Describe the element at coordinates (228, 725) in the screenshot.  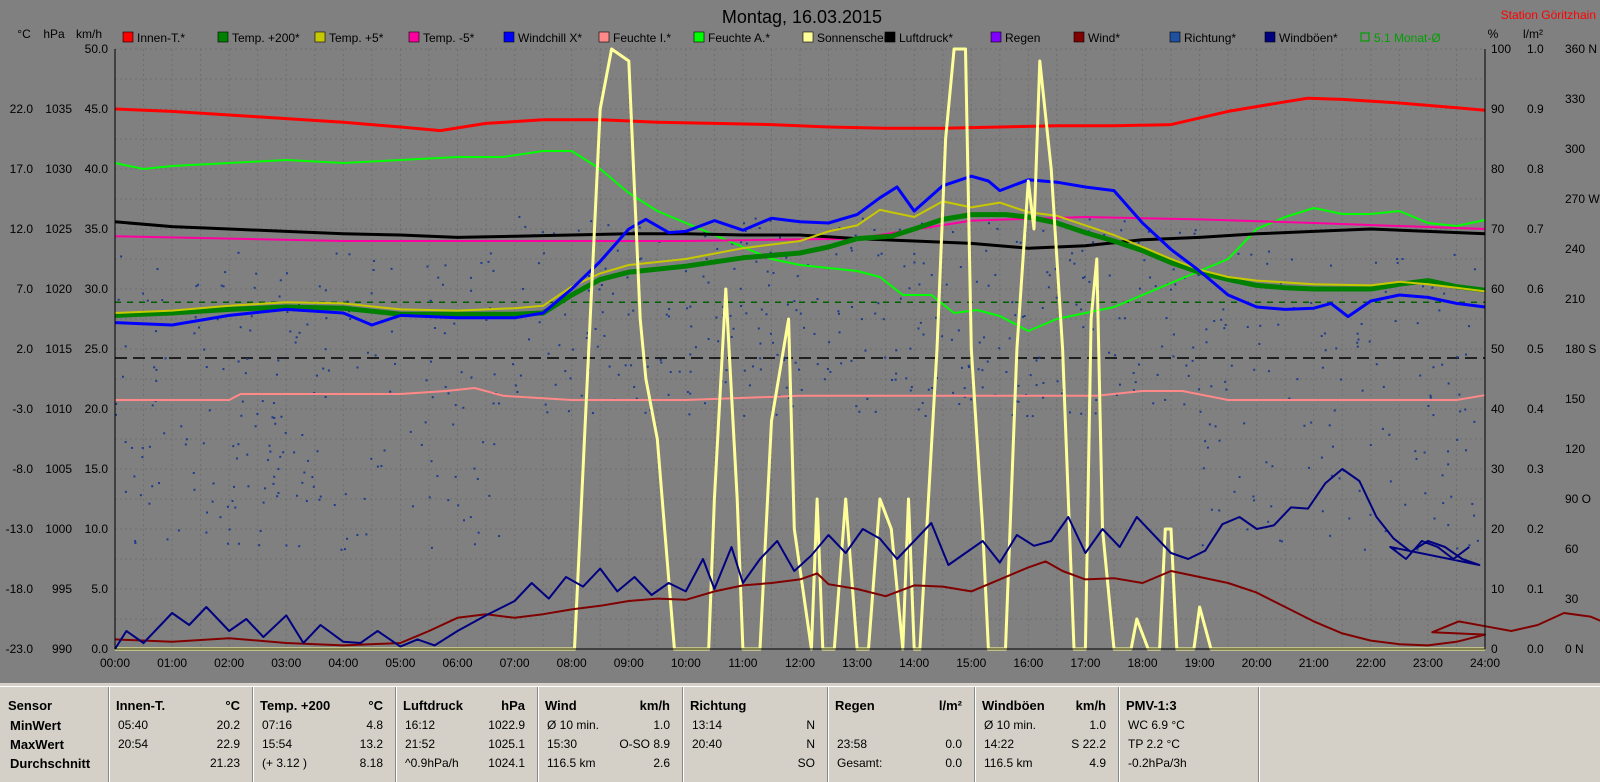
I see `stats-value: 20.2` at that location.